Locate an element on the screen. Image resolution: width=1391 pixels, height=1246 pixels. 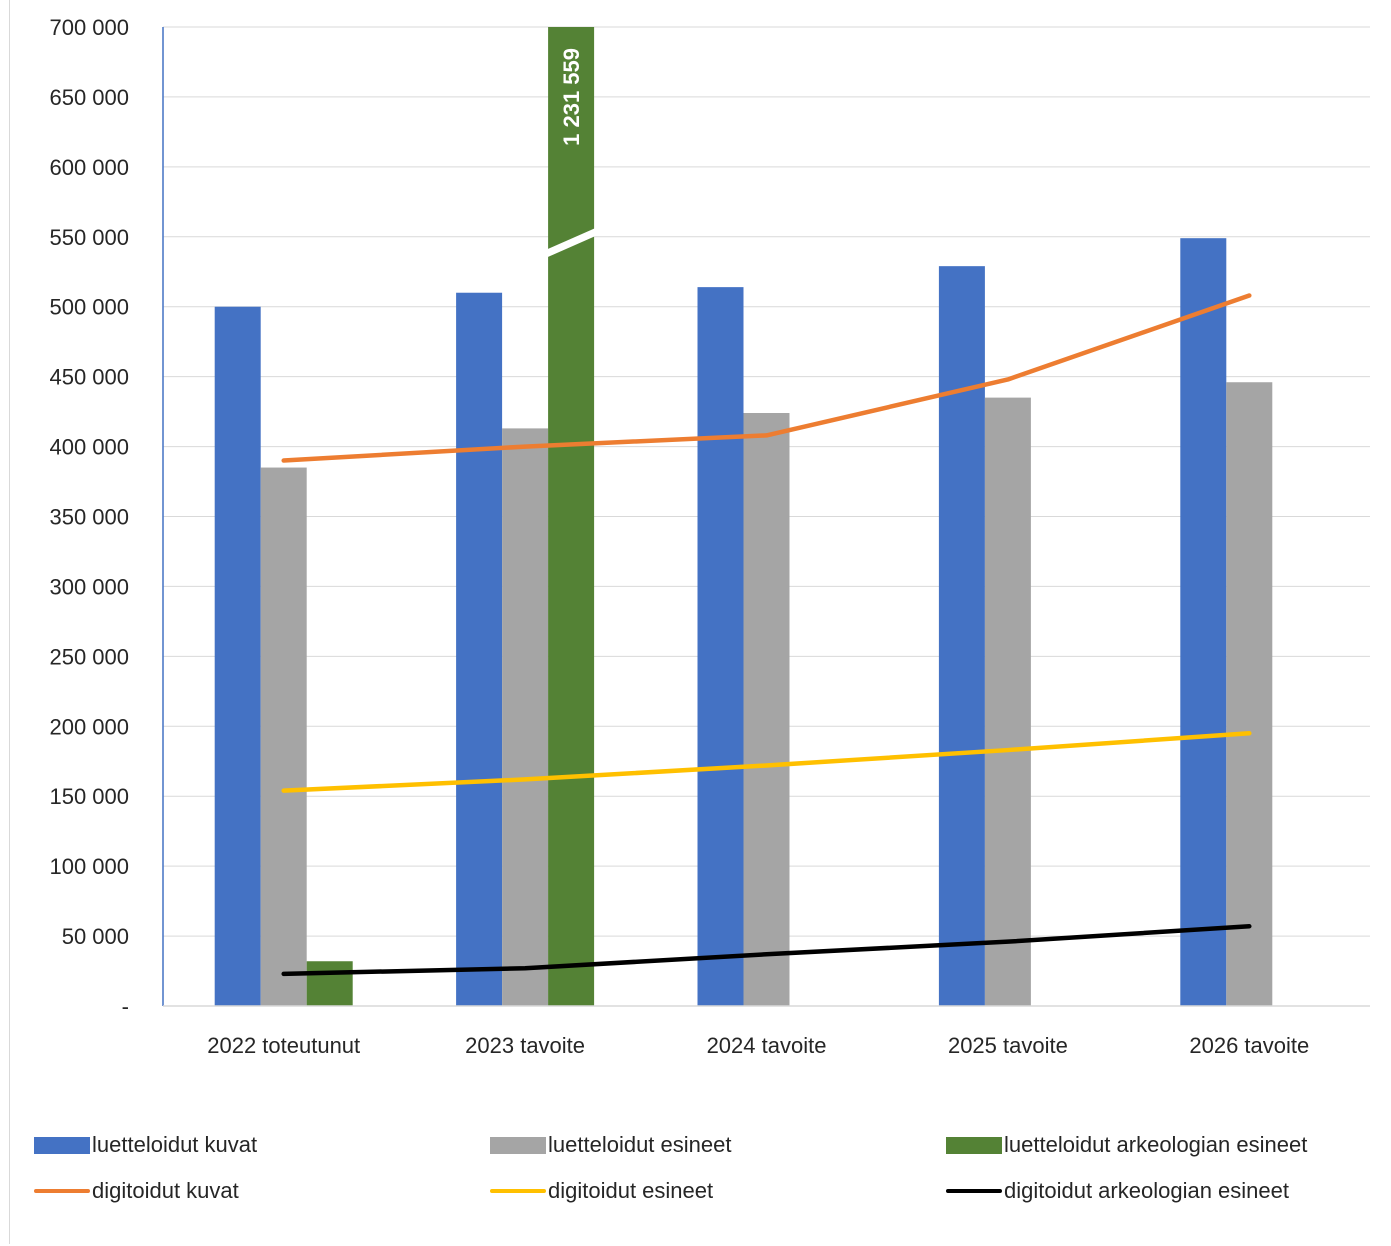
y-tick-label: 700 000 is located at coordinates (89, 27).